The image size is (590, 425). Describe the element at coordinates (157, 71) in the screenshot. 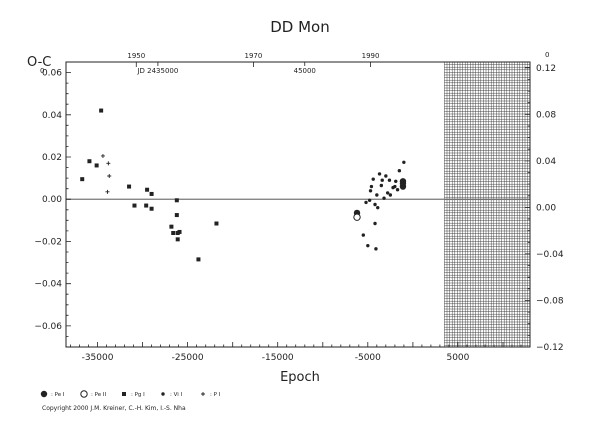

I see `jd-label: JD 2435000` at that location.